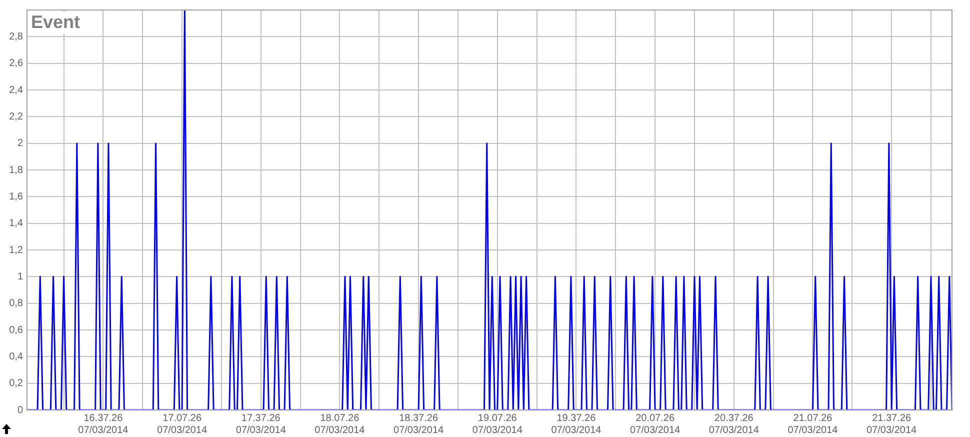  Describe the element at coordinates (16, 304) in the screenshot. I see `y-tick-label: 0,8` at that location.